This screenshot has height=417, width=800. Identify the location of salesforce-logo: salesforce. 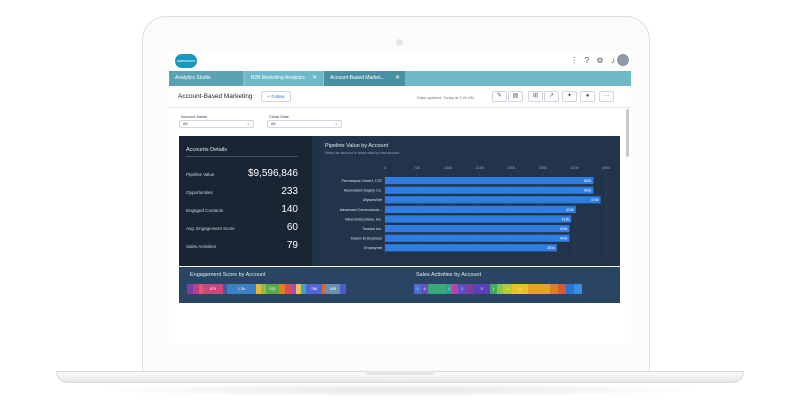
(186, 61).